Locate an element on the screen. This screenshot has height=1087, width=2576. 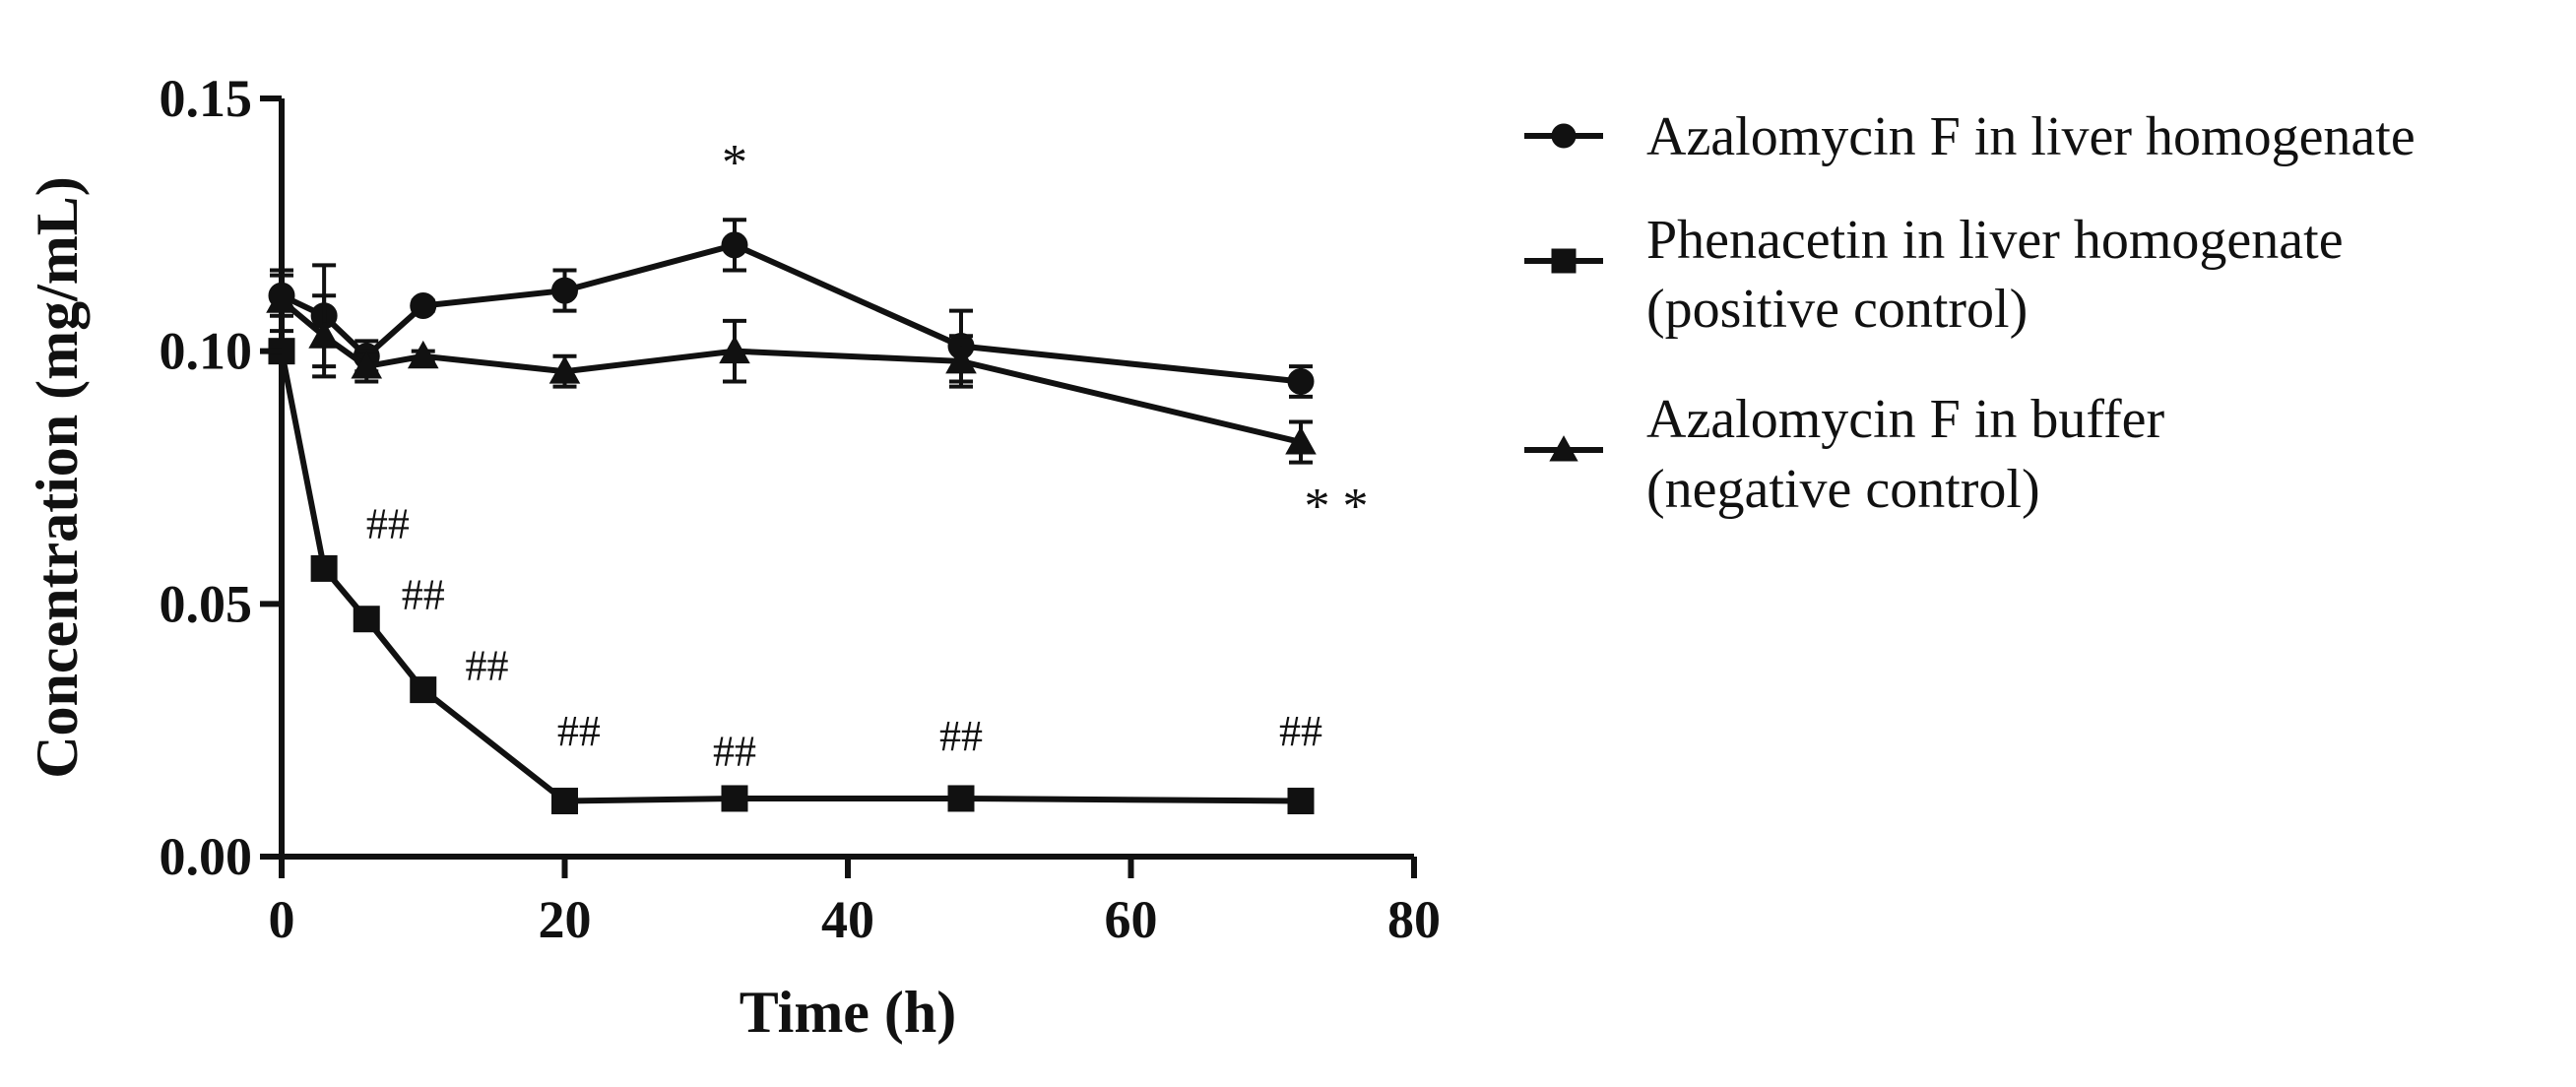
significance-annotation: * is located at coordinates (734, 163).